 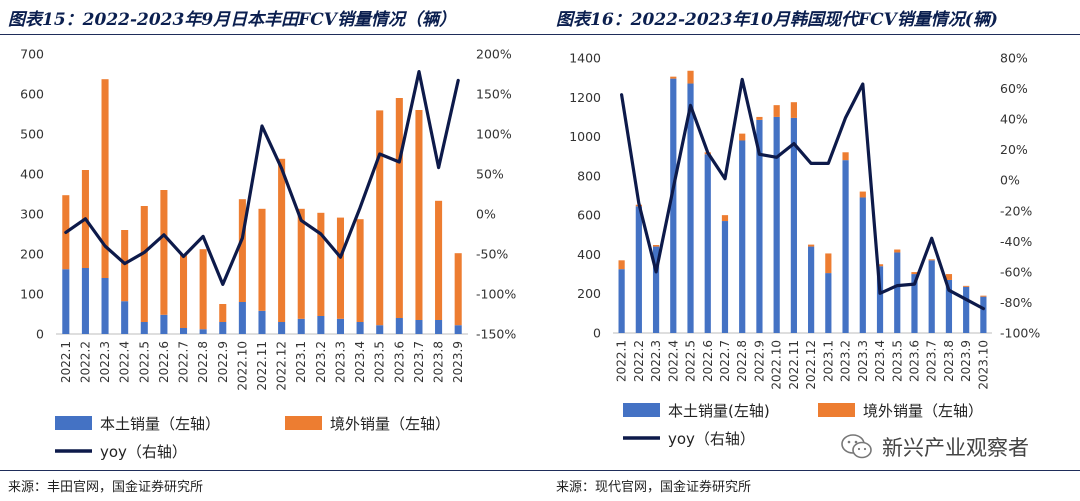 What do you see at coordinates (340, 362) in the screenshot?
I see `x-tick-label: 2023.3` at bounding box center [340, 362].